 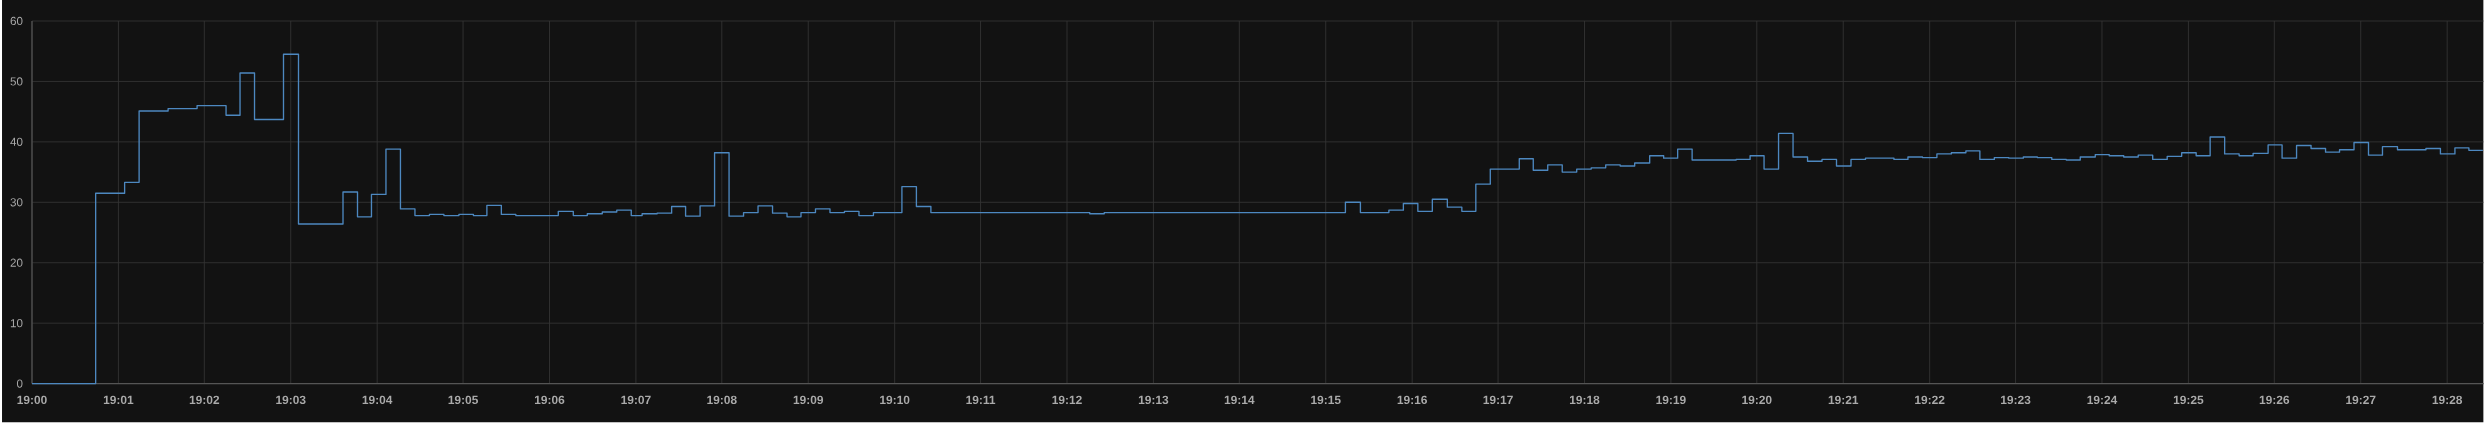 What do you see at coordinates (377, 400) in the screenshot?
I see `x-tick-label: 19:04` at bounding box center [377, 400].